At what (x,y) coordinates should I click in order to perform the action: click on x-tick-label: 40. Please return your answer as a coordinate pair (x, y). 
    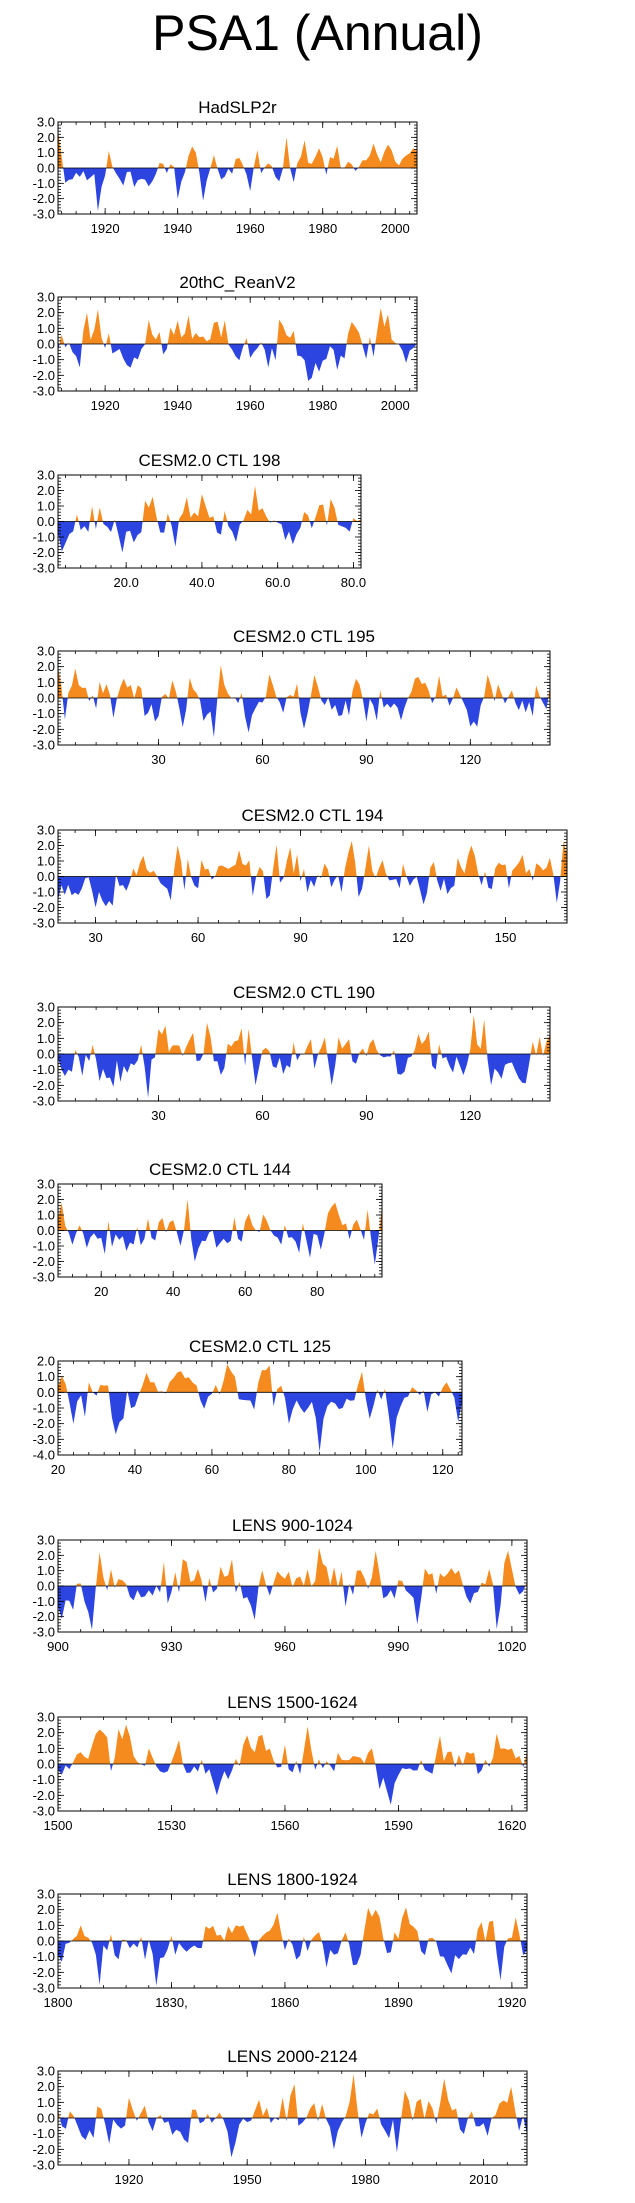
    Looking at the image, I should click on (173, 1291).